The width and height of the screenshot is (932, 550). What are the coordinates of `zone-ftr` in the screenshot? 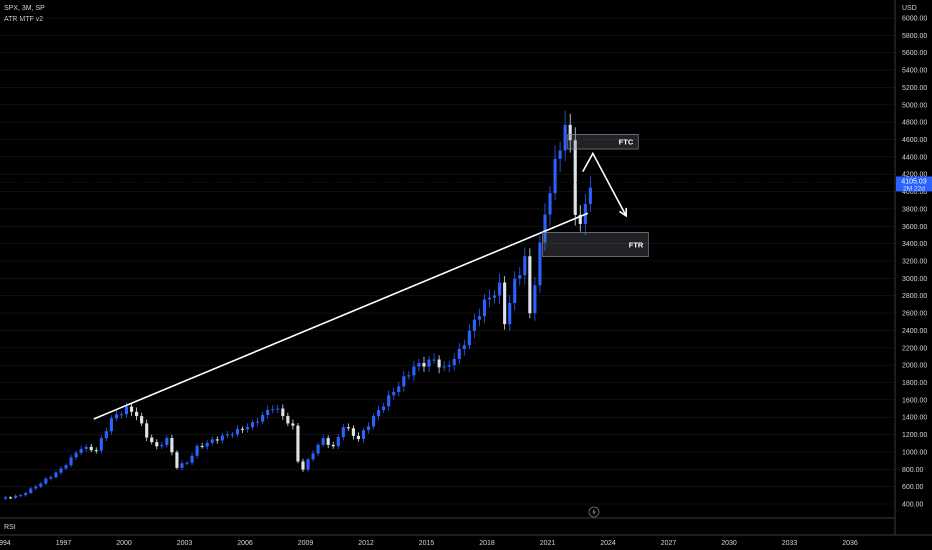 It's located at (595, 244).